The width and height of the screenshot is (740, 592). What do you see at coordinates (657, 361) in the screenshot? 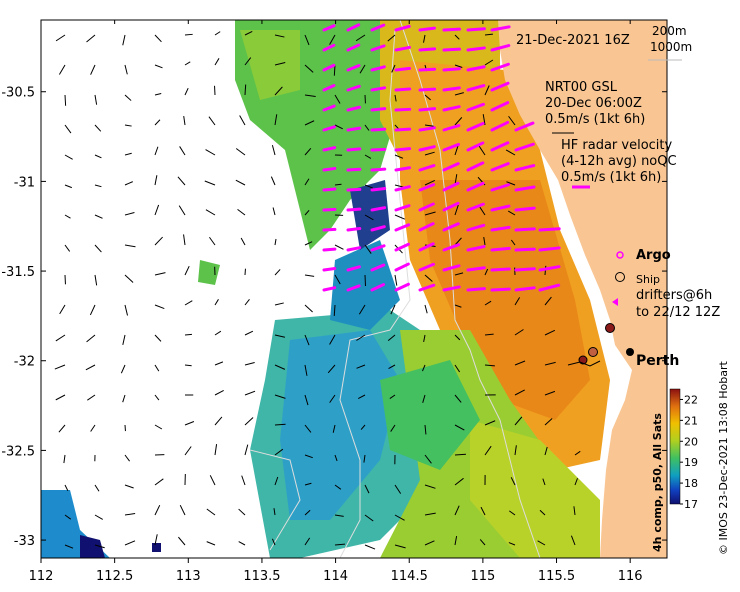
I see `place-label-perth: Perth` at bounding box center [657, 361].